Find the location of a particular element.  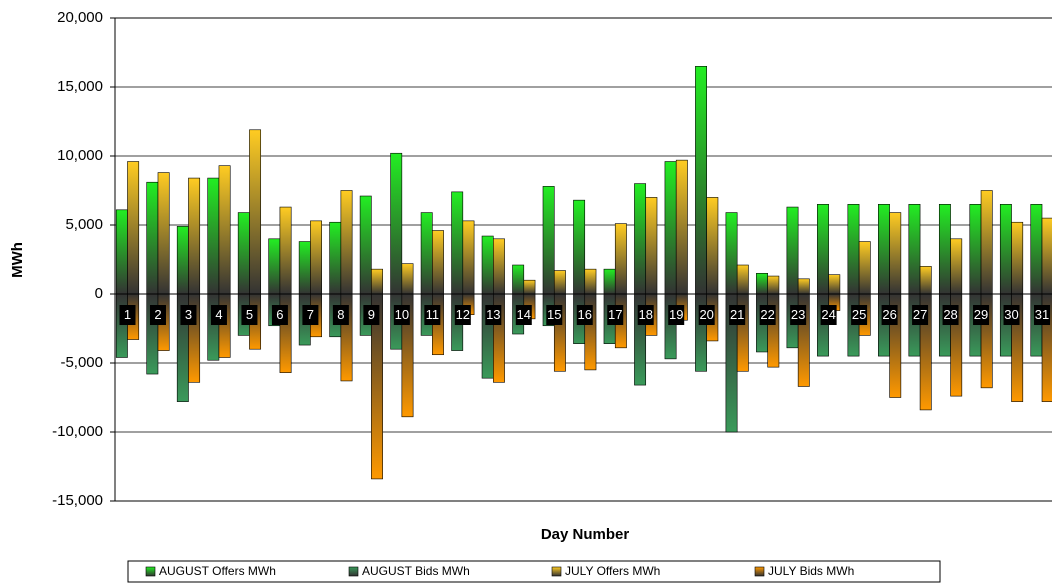

x-tick-label: 14 is located at coordinates (524, 314).